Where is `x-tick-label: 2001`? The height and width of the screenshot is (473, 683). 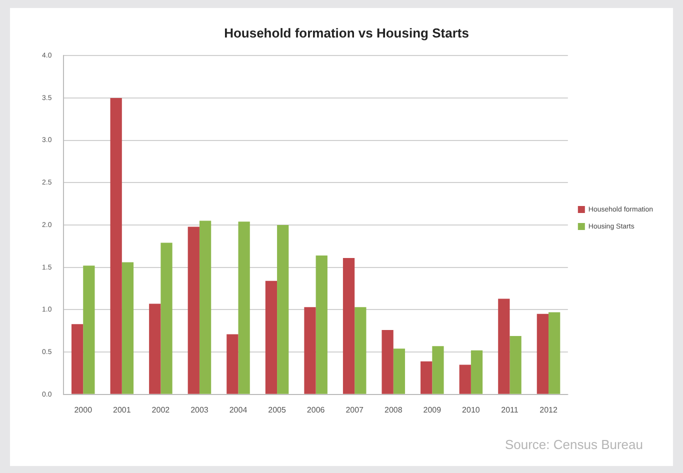
x-tick-label: 2001 is located at coordinates (122, 409).